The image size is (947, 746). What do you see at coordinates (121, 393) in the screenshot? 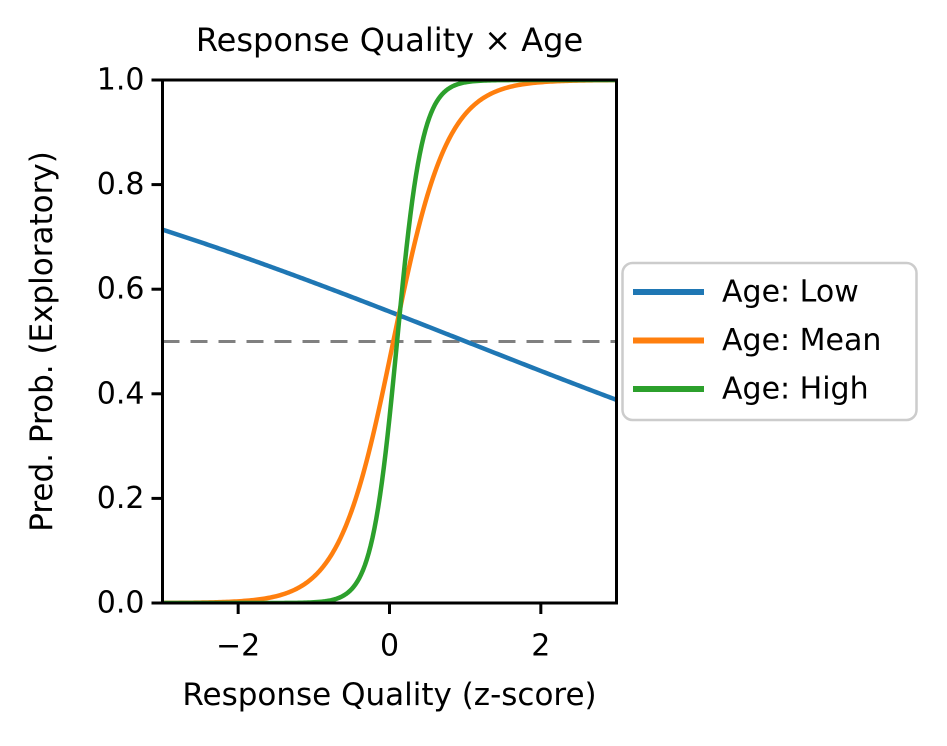
I see `y-tick-label: 0.4` at bounding box center [121, 393].